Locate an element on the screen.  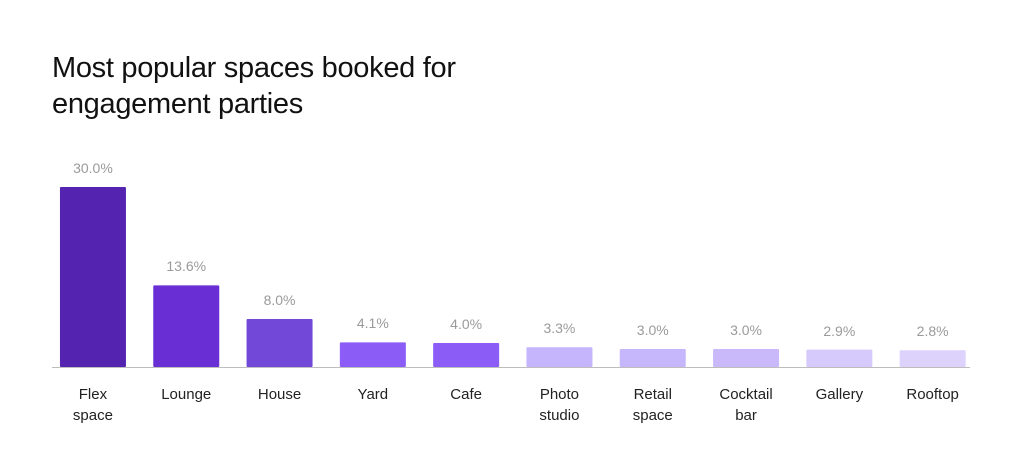
x-tick-label: Retail space is located at coordinates (652, 405).